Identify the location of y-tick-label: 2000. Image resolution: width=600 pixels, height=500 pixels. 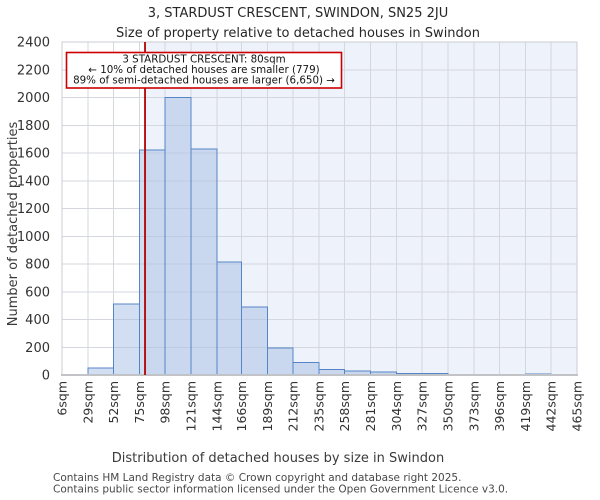
(33, 98).